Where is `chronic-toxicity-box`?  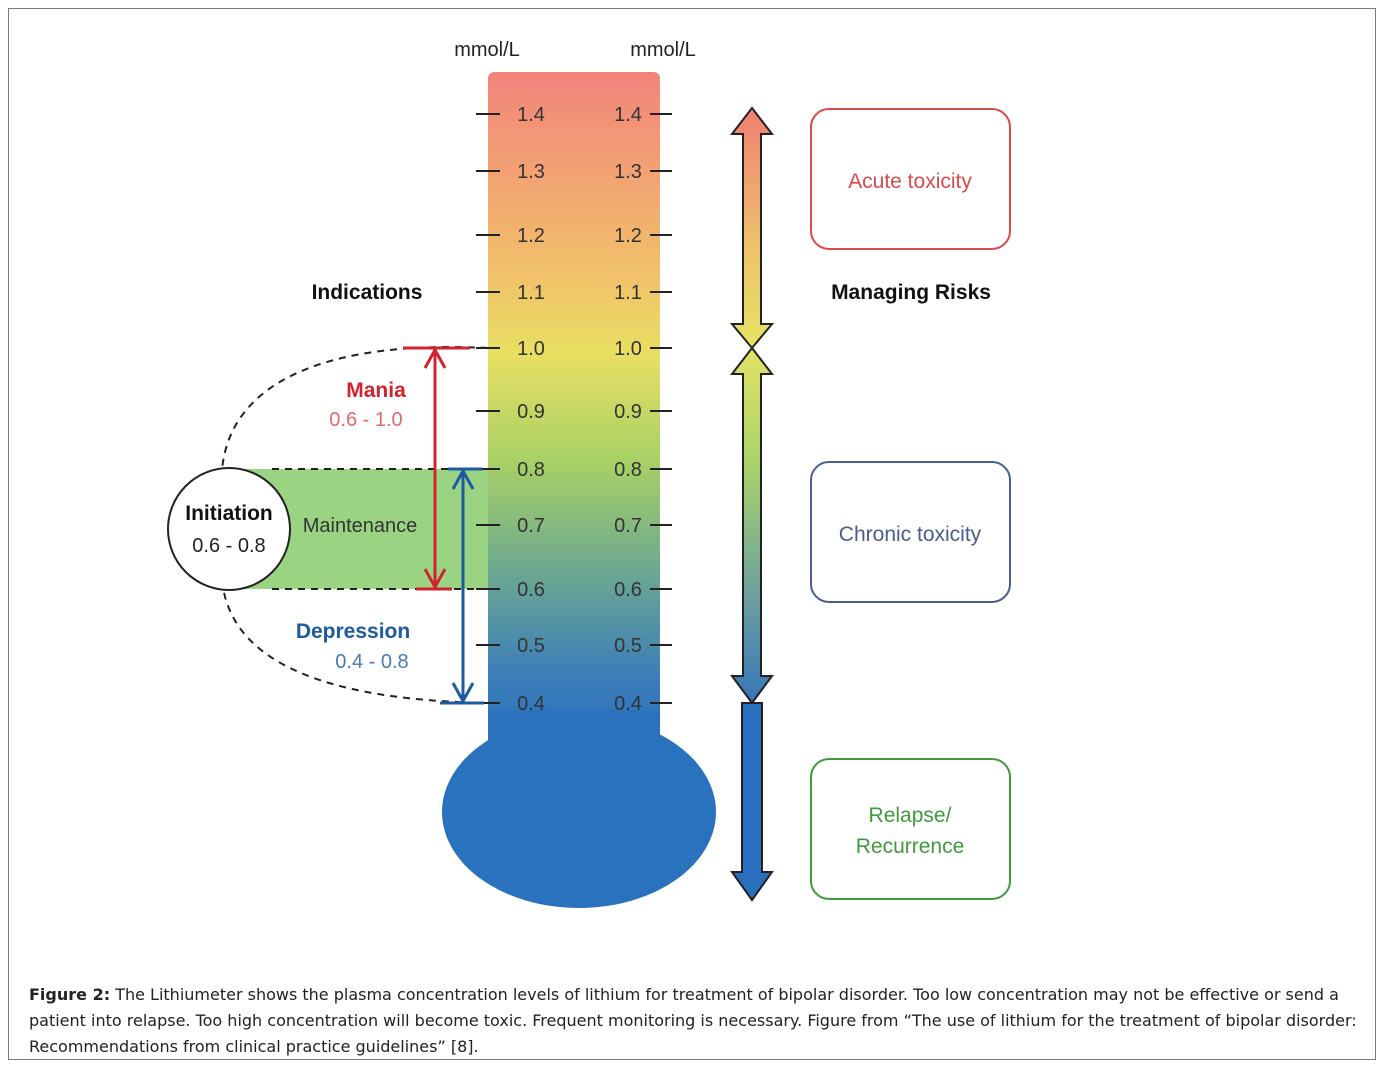 chronic-toxicity-box is located at coordinates (910, 532).